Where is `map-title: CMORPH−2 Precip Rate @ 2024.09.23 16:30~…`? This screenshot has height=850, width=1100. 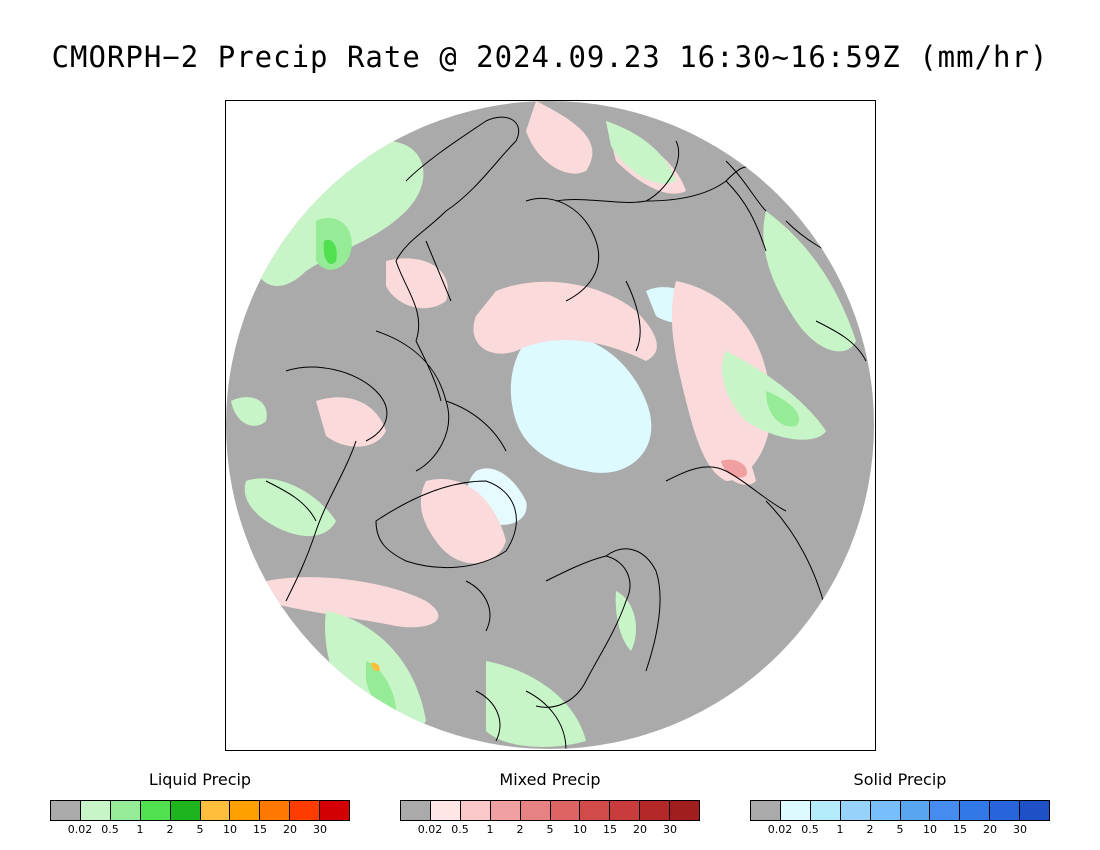
map-title: CMORPH−2 Precip Rate @ 2024.09.23 16:30~… is located at coordinates (550, 57).